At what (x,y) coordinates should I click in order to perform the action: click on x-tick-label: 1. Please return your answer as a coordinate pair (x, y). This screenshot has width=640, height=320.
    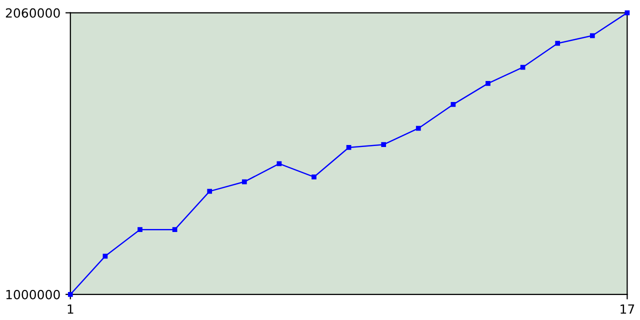
    Looking at the image, I should click on (71, 309).